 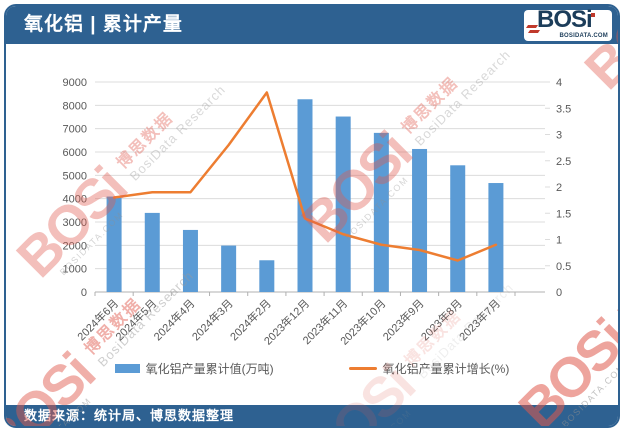 What do you see at coordinates (190, 260) in the screenshot?
I see `bar-2024年4月` at bounding box center [190, 260].